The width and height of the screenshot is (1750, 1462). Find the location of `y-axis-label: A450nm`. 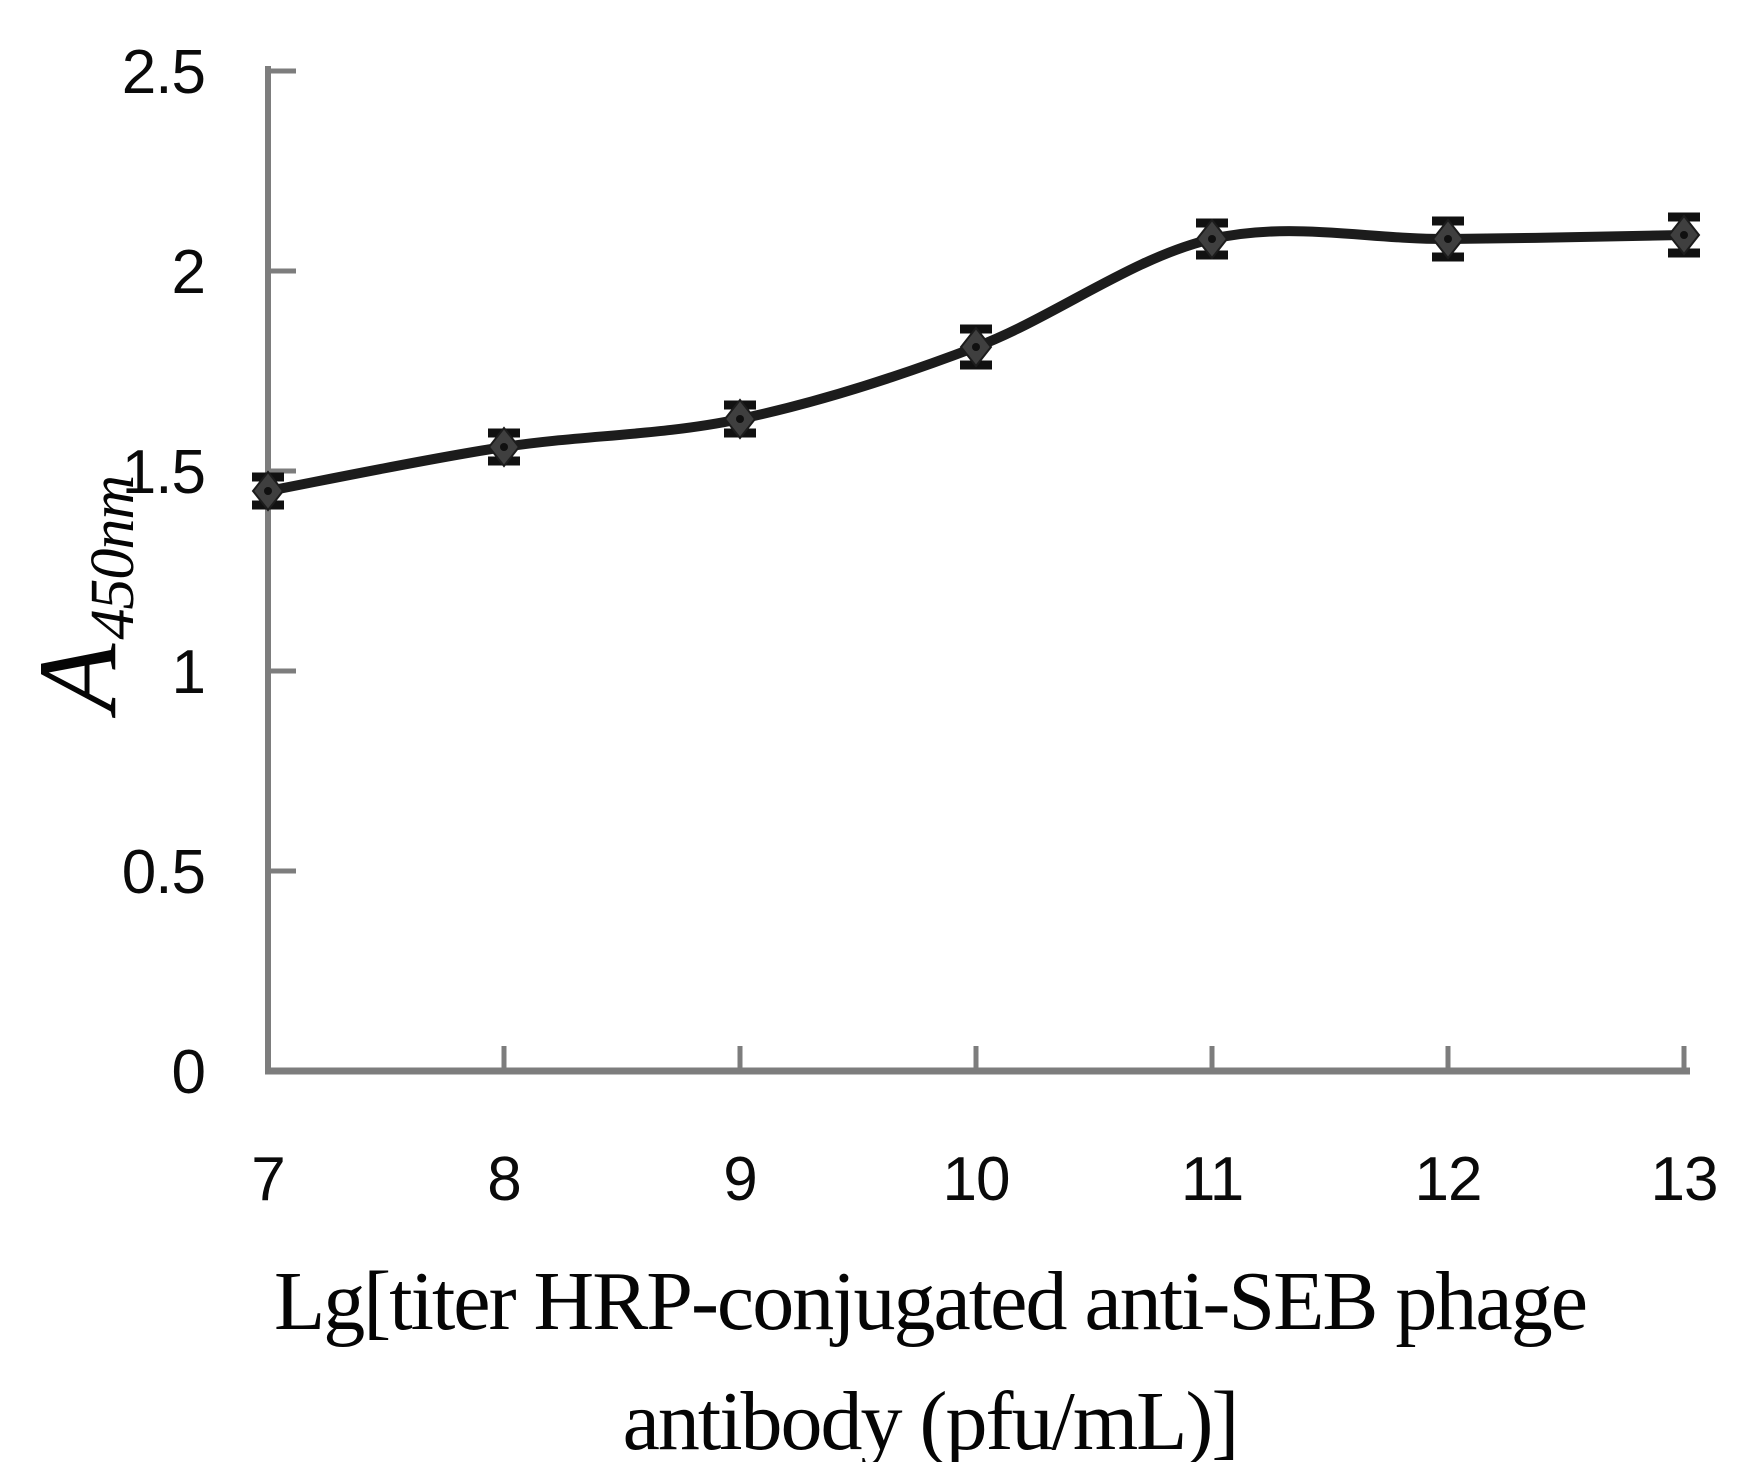

y-axis-label: A450nm is located at coordinates (81, 593).